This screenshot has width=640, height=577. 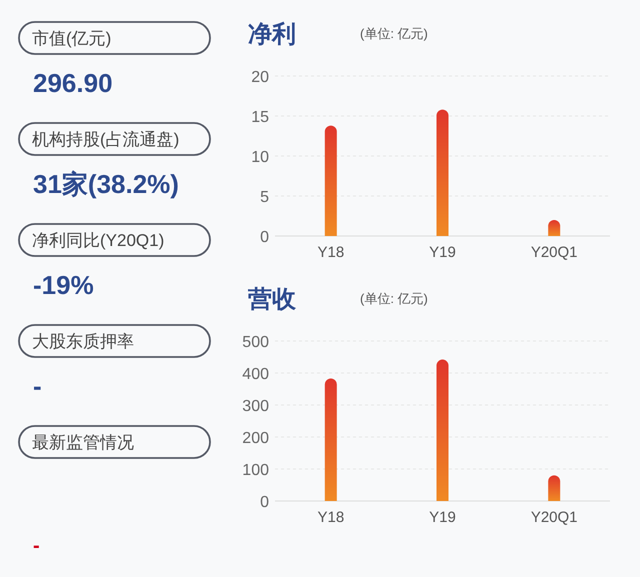 What do you see at coordinates (256, 374) in the screenshot?
I see `y-tick-label: 400` at bounding box center [256, 374].